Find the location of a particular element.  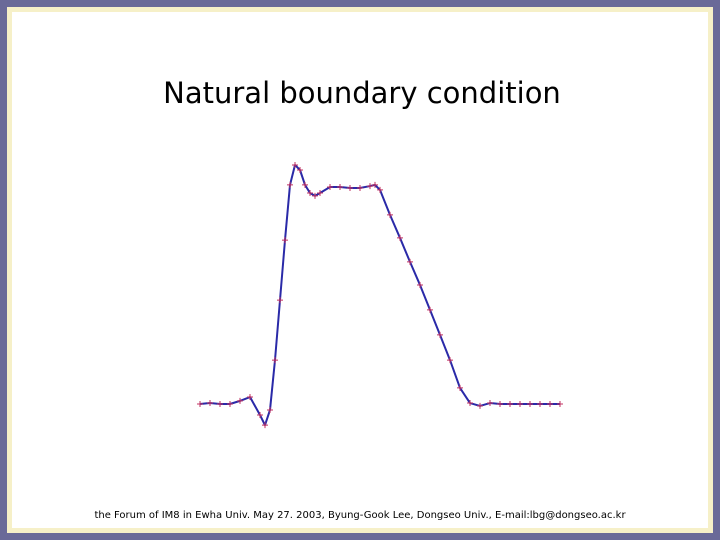

chart-title: Natural boundary condition is located at coordinates (362, 93).